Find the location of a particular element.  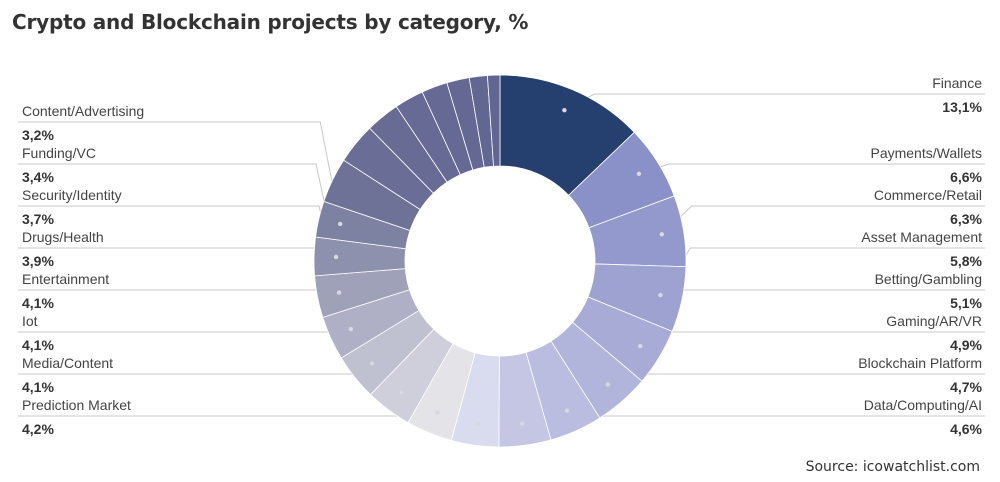

slice-label: Funding/VC is located at coordinates (59, 153).